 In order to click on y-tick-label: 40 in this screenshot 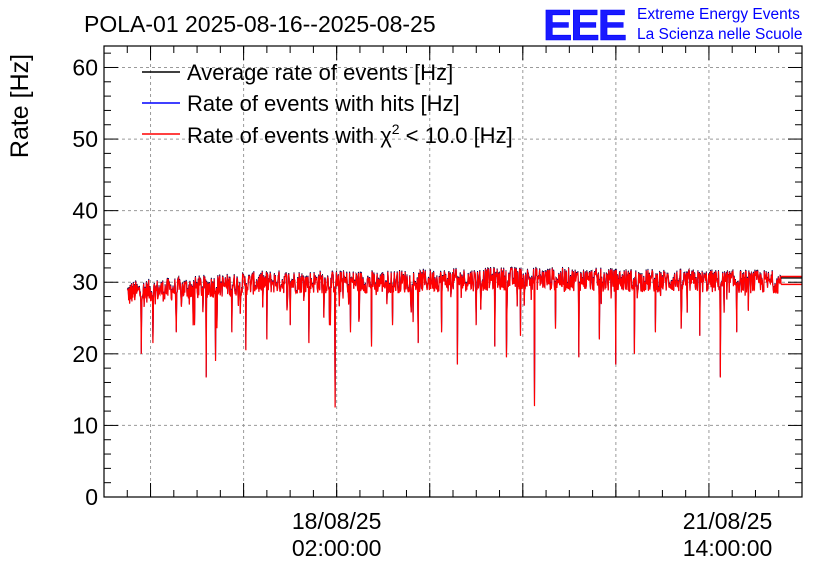, I will do `click(85, 211)`.